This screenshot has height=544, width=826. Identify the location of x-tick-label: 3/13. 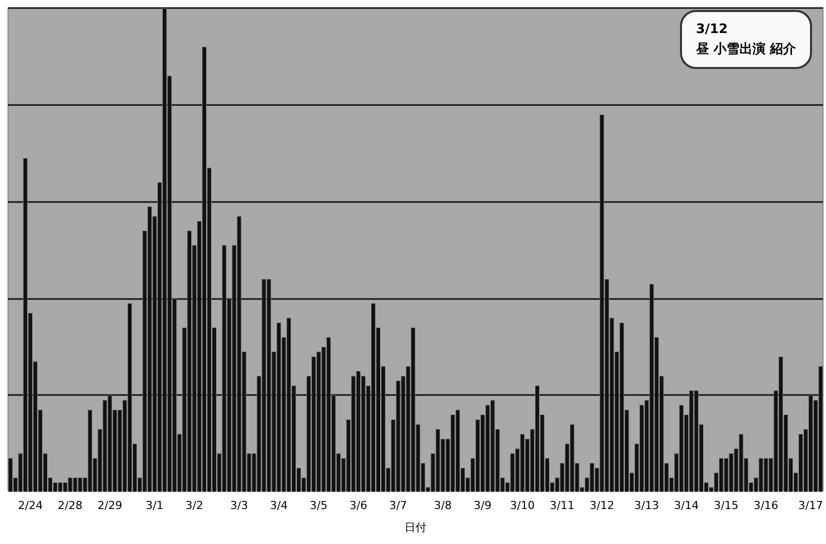
(646, 505).